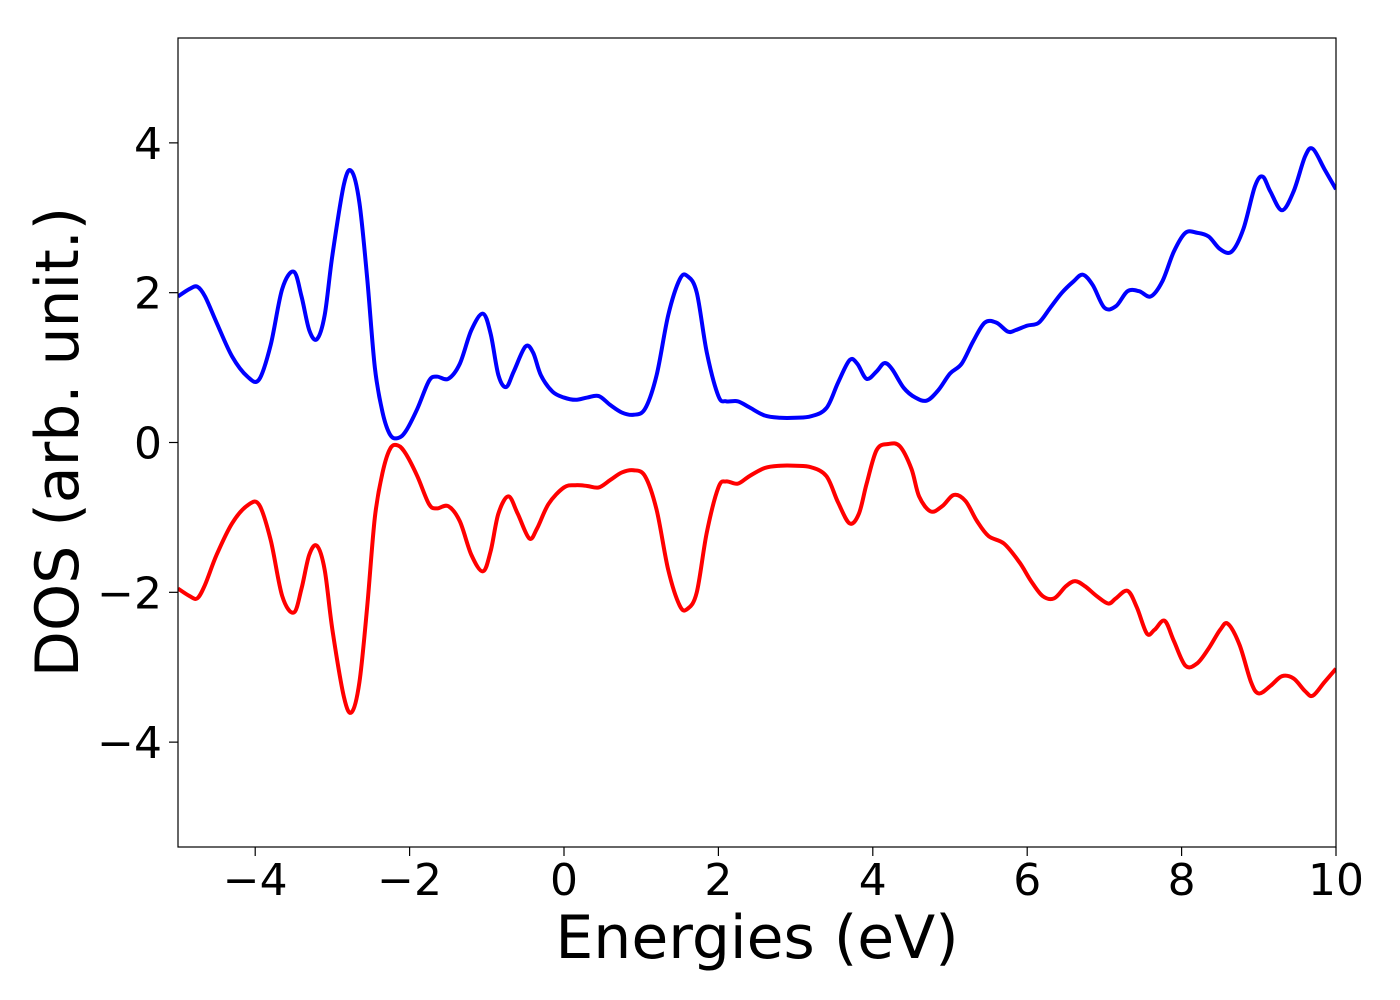 The image size is (1400, 1000). What do you see at coordinates (718, 880) in the screenshot?
I see `x-tick-label: 2` at bounding box center [718, 880].